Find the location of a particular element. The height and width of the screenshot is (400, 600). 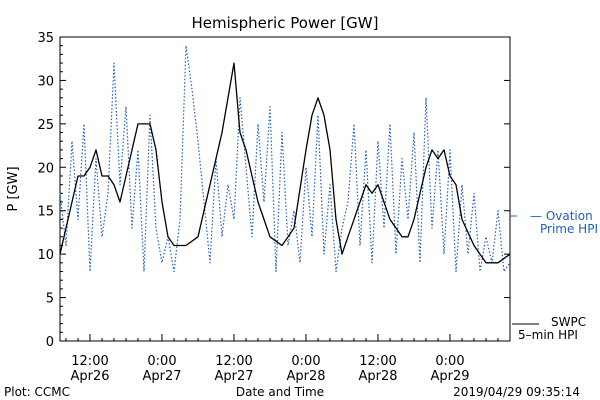

y-axis-label: P [GW] is located at coordinates (13, 188).